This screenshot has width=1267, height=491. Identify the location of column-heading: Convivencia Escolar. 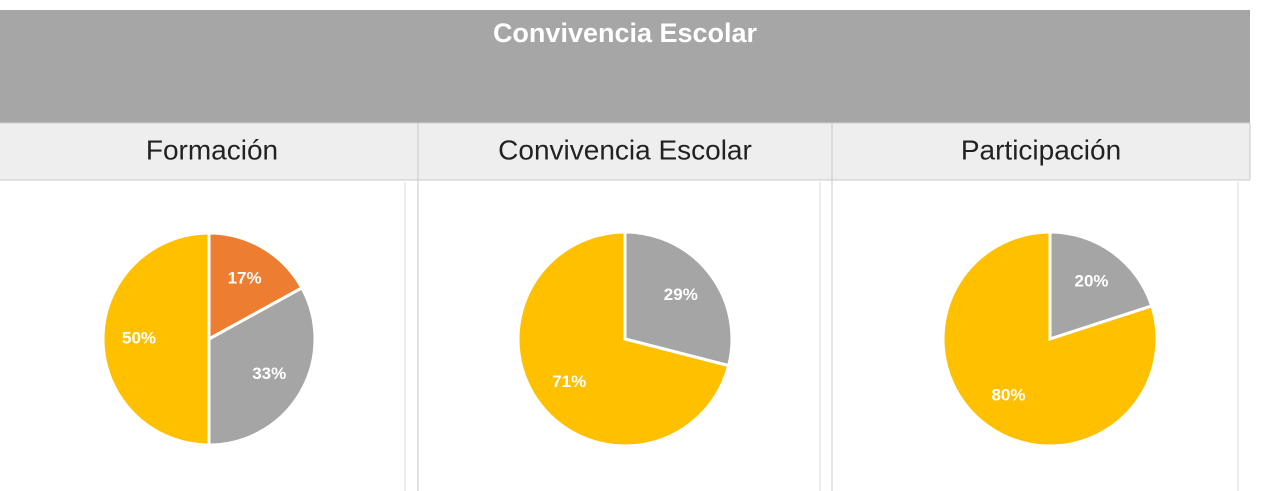
(625, 149).